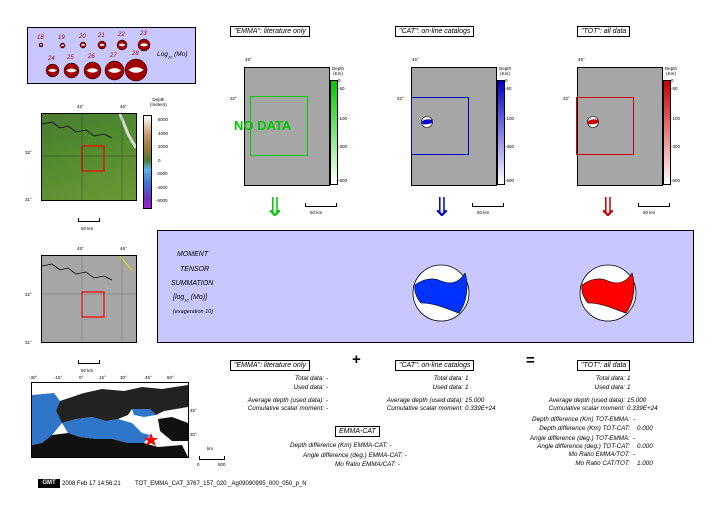  What do you see at coordinates (83, 45) in the screenshot?
I see `magnitude-20-beachball` at bounding box center [83, 45].